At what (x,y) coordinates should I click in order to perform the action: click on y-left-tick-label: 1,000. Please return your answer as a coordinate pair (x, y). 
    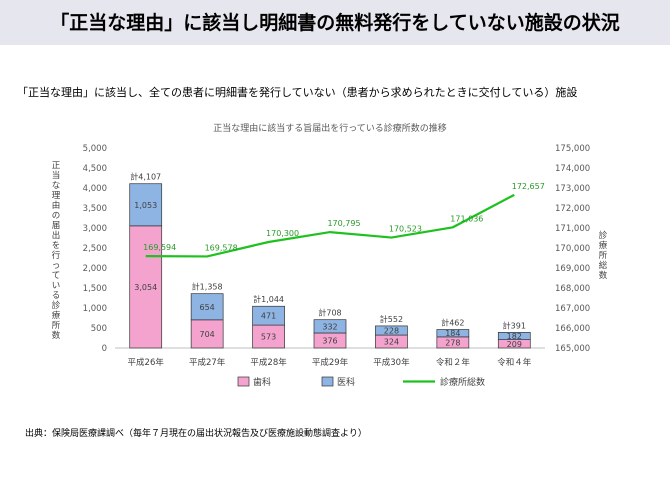
    Looking at the image, I should click on (95, 309).